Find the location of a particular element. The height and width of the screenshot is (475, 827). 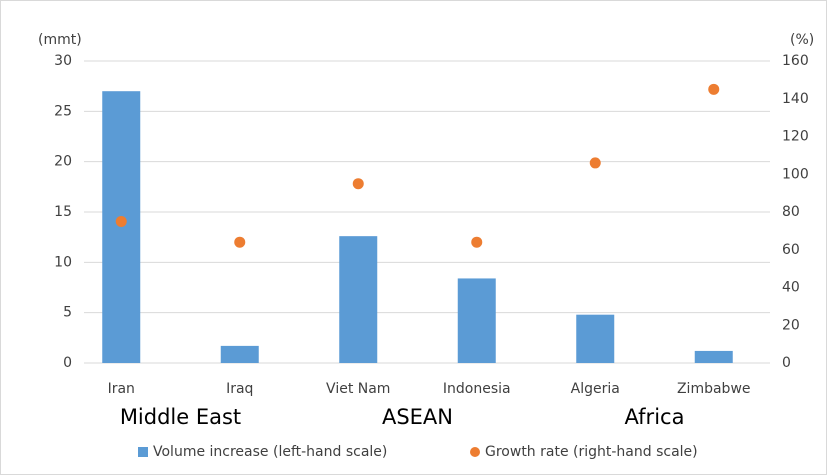

x-tick-label: Indonesia is located at coordinates (477, 389).